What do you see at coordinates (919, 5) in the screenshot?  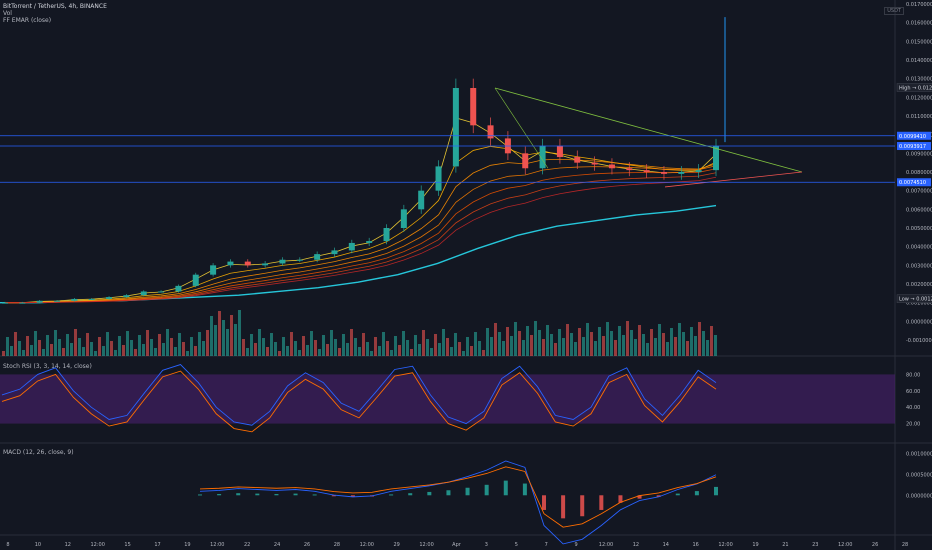 I see `price-tick-label: 0.0170000` at bounding box center [919, 5].